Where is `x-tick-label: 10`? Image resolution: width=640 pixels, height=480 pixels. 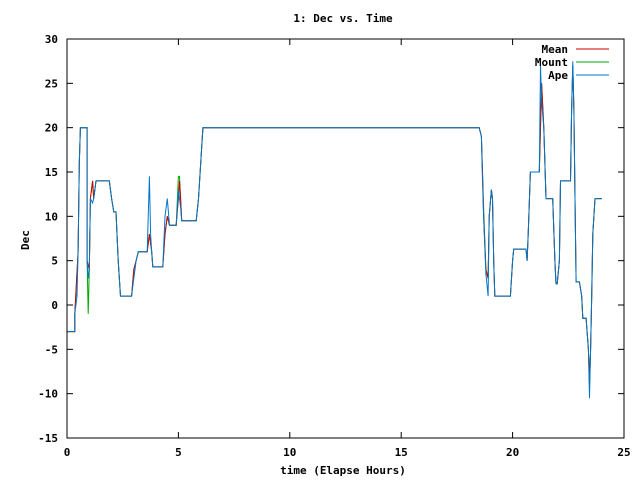 x-tick-label: 10 is located at coordinates (289, 452).